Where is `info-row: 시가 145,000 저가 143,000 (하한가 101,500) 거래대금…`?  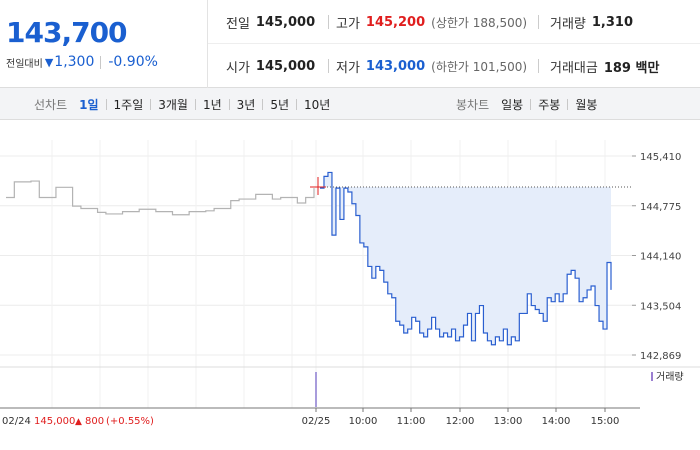
info-row: 시가 145,000 저가 143,000 (하한가 101,500) 거래대금… is located at coordinates (454, 66).